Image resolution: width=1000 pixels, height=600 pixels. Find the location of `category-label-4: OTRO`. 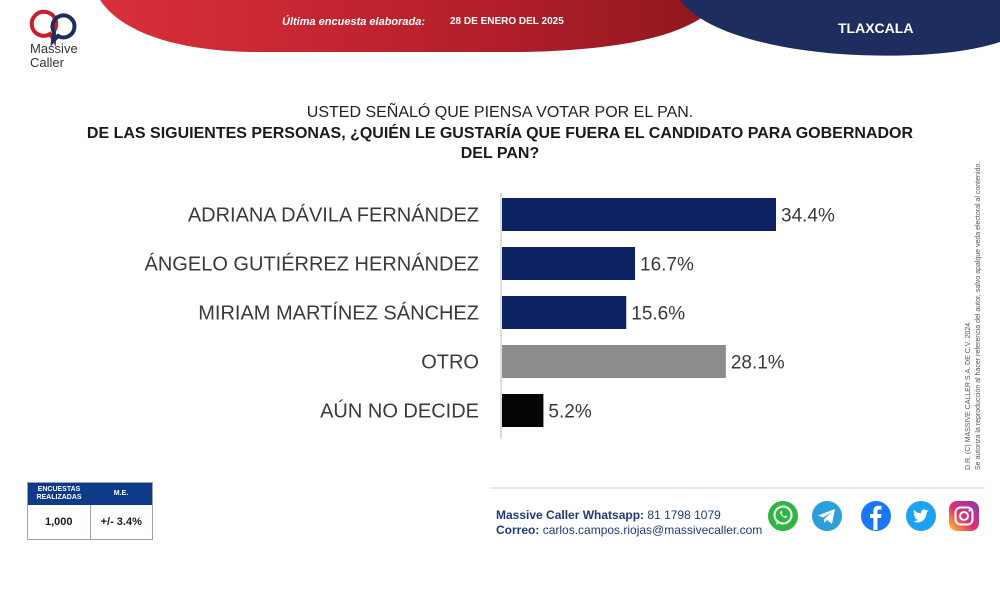

category-label-4: OTRO is located at coordinates (450, 363).